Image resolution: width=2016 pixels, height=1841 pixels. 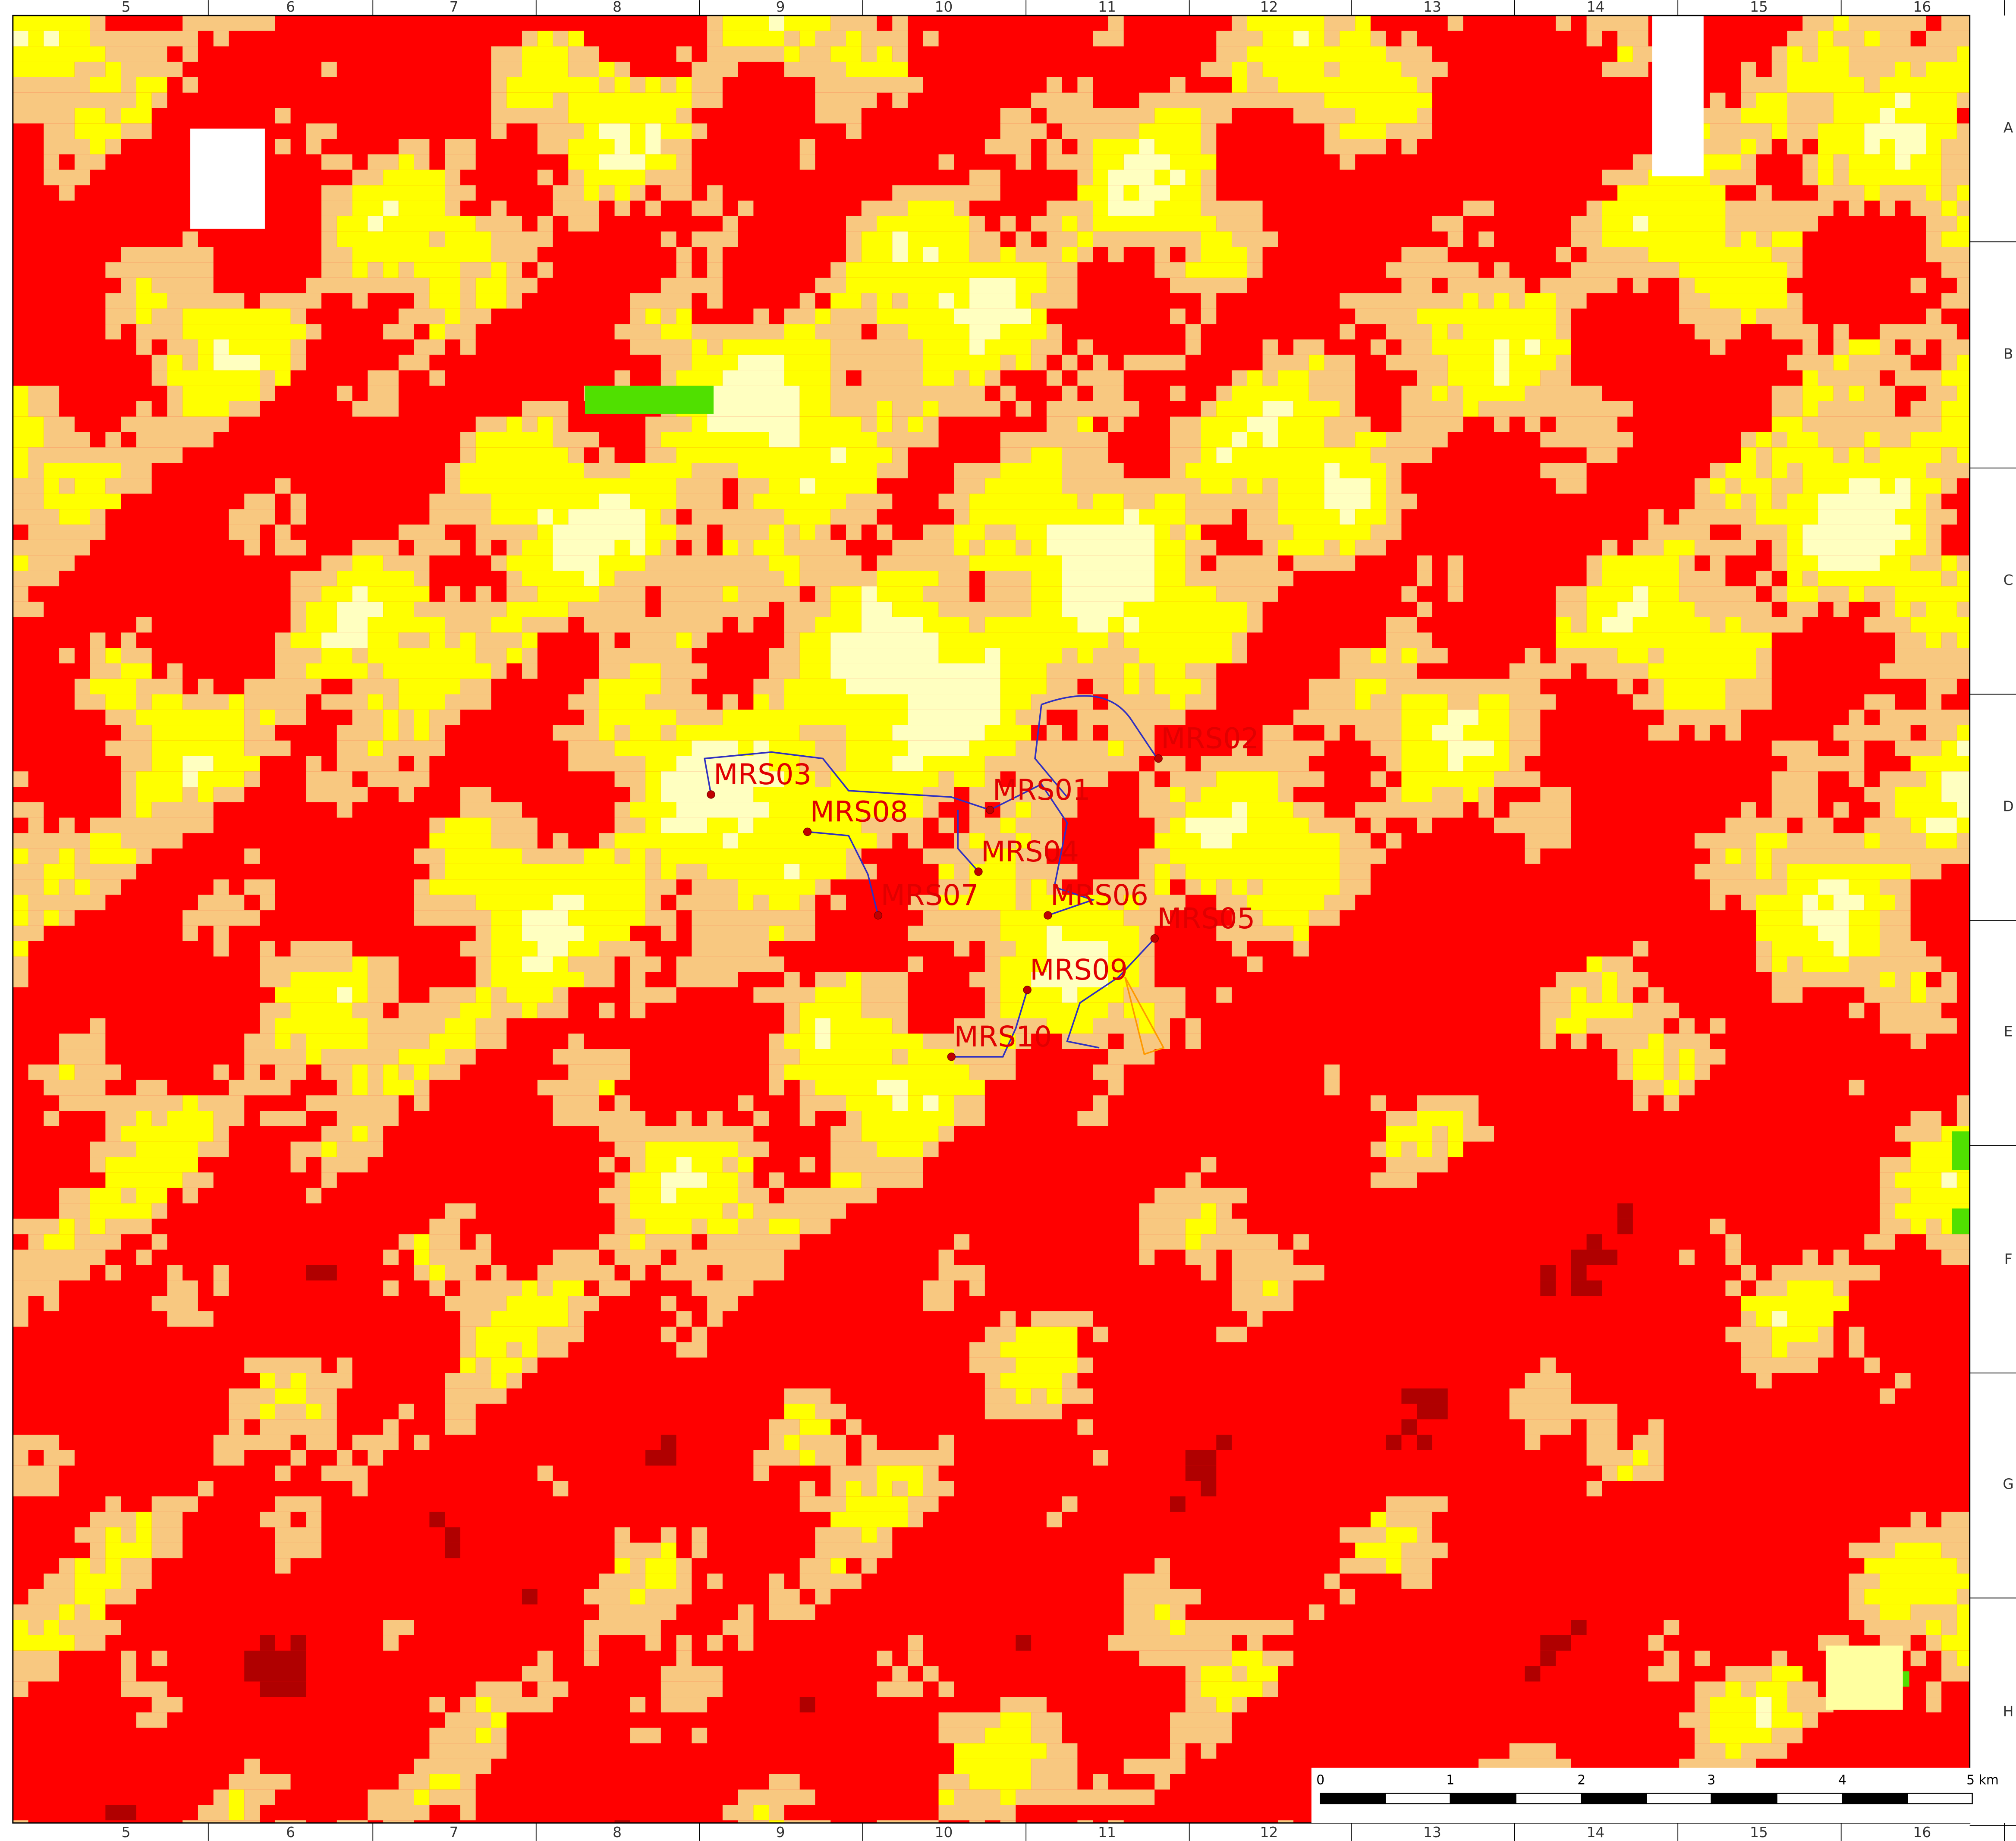 What do you see at coordinates (617, 1833) in the screenshot?
I see `column-label: 8` at bounding box center [617, 1833].